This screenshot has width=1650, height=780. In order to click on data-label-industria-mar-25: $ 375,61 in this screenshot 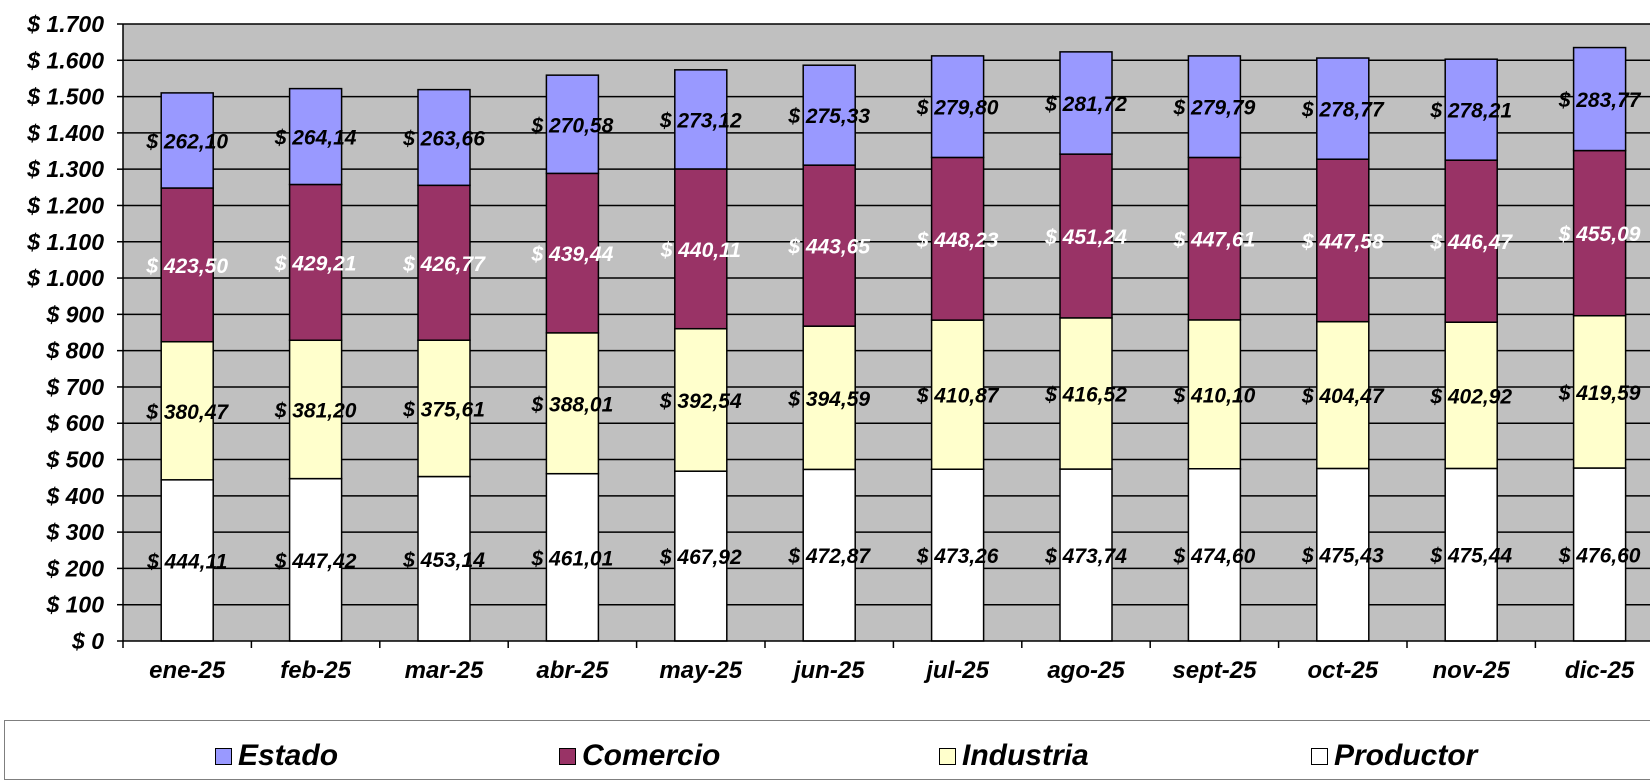, I will do `click(443, 409)`.